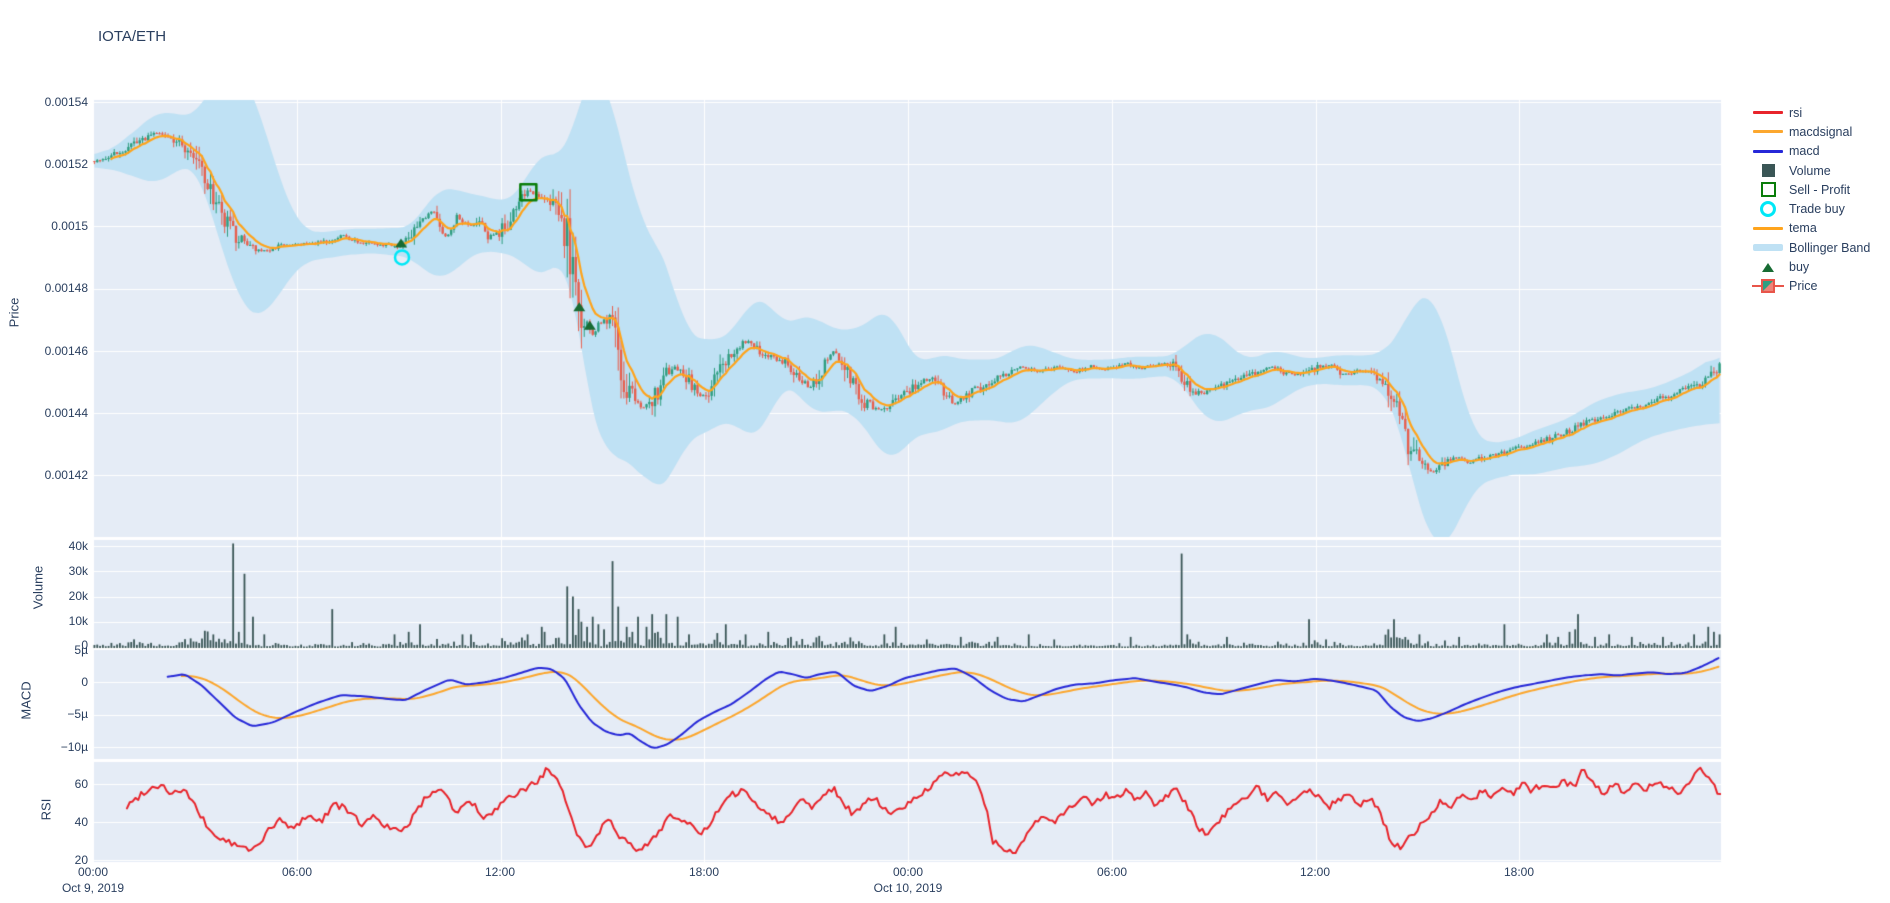 The height and width of the screenshot is (903, 1890). Describe the element at coordinates (46, 809) in the screenshot. I see `rsi-axis-title: RSI` at that location.